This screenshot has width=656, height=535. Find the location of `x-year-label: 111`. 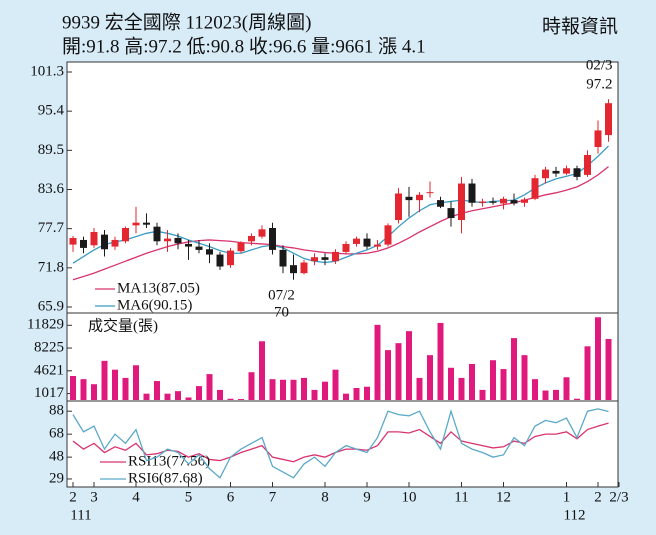

x-year-label: 111 is located at coordinates (80, 515).